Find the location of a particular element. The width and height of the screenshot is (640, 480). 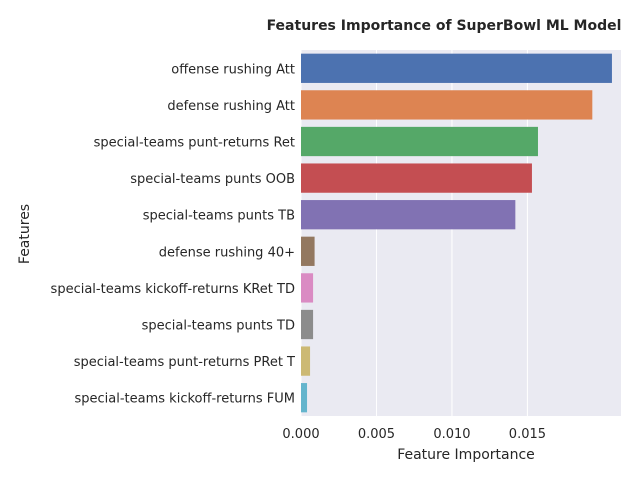

x-tick-label: 0.010 is located at coordinates (451, 434).